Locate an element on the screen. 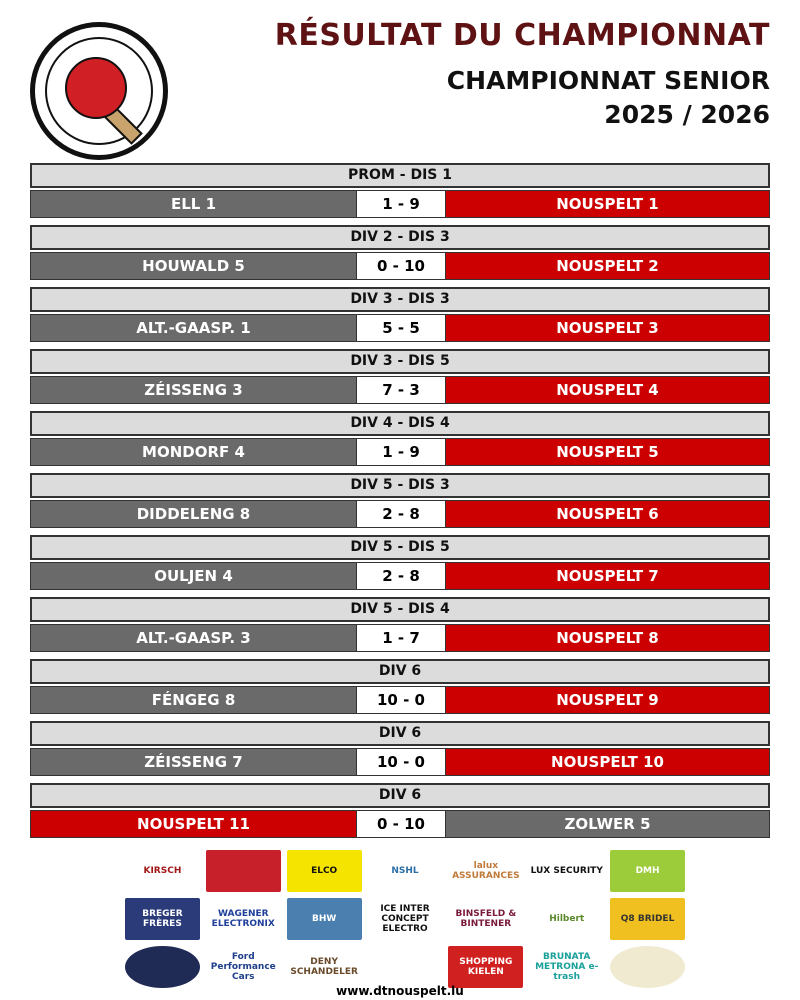 Image resolution: width=800 pixels, height=1000 pixels. match-score: 7 - 3 is located at coordinates (401, 390).